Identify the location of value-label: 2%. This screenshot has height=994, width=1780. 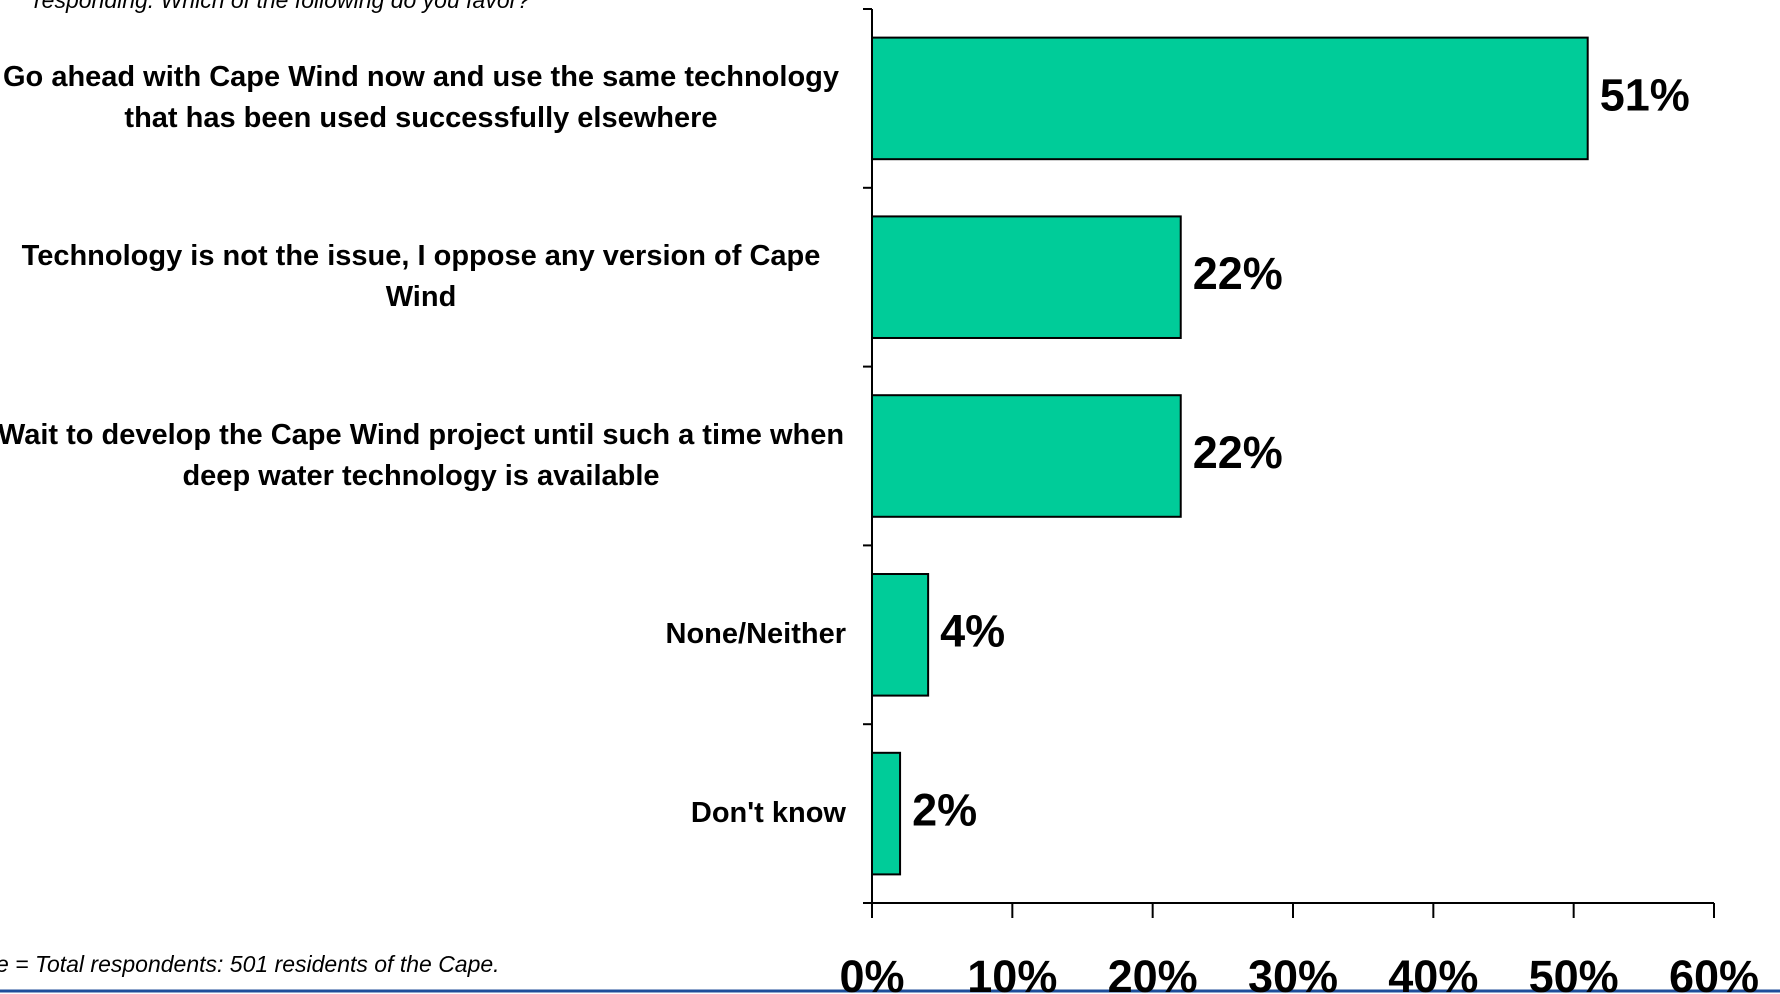
(944, 809).